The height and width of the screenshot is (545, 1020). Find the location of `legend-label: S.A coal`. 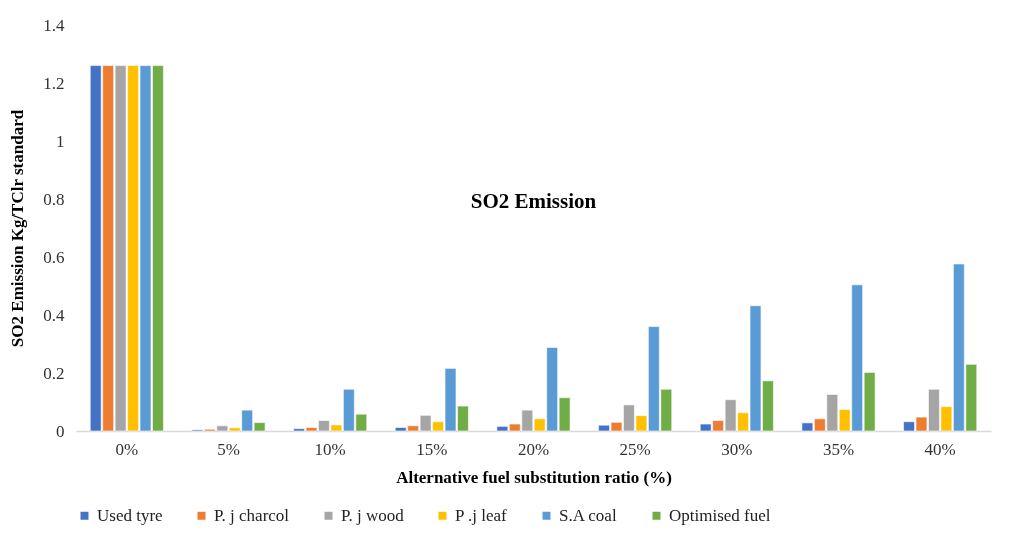

legend-label: S.A coal is located at coordinates (588, 515).